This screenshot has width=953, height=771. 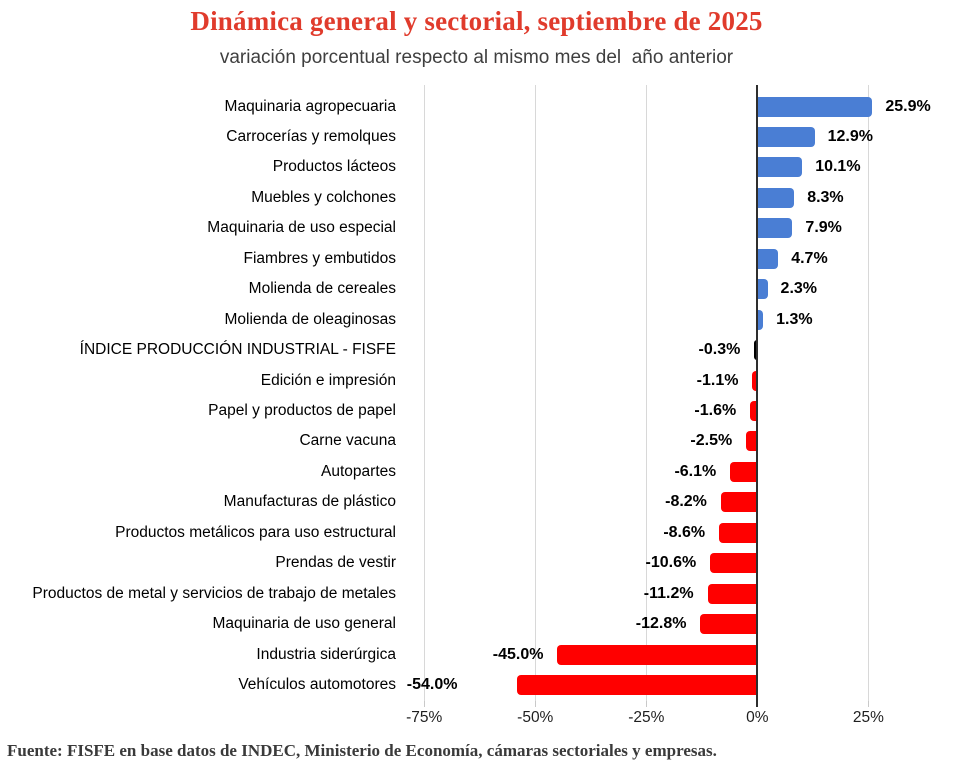 What do you see at coordinates (668, 593) in the screenshot?
I see `value-label: -11.2%` at bounding box center [668, 593].